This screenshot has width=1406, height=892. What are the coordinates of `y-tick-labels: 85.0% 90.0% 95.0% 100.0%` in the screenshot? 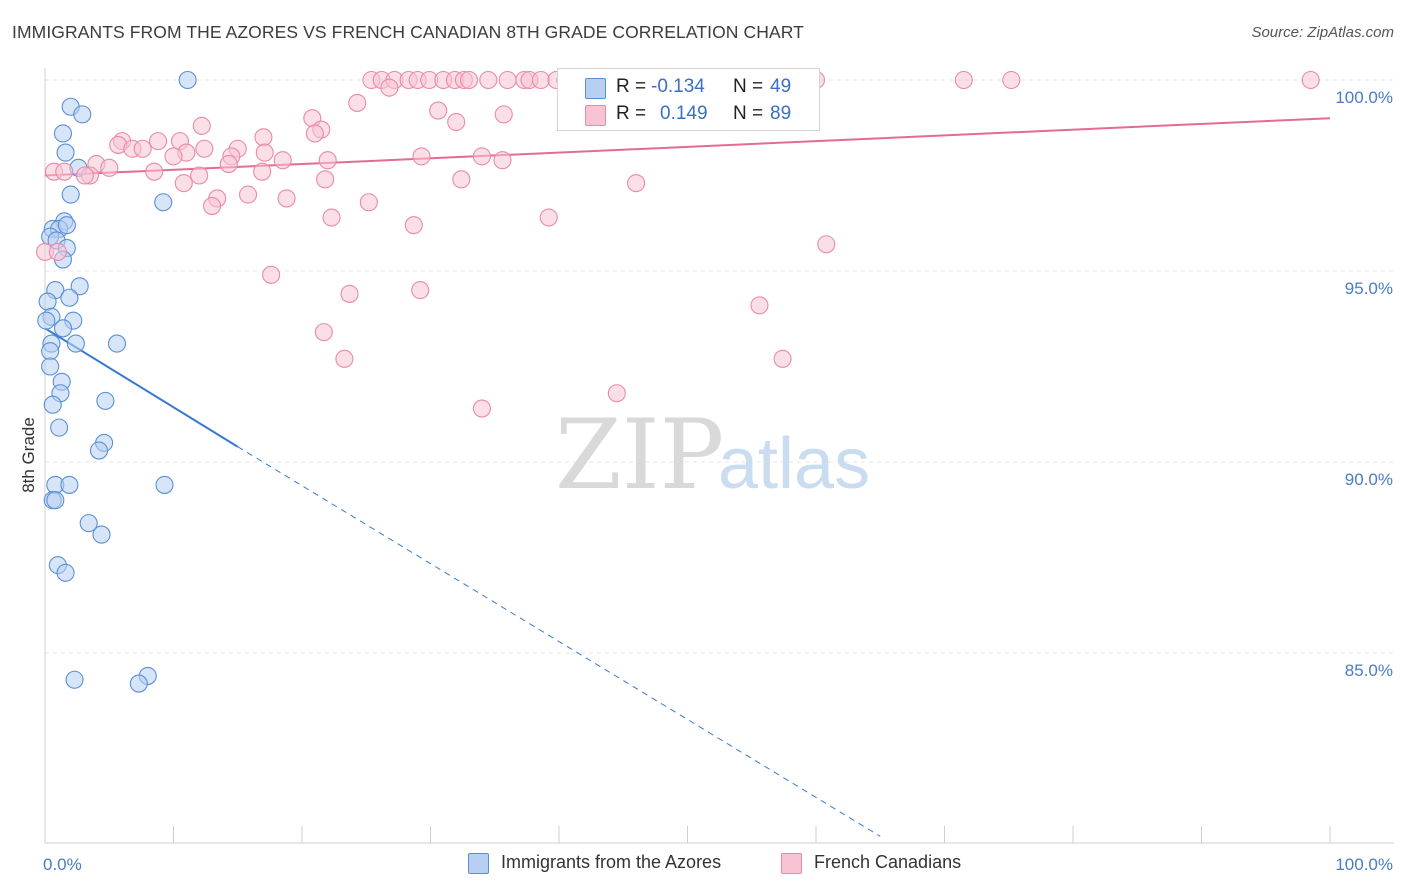 It's located at (1364, 384).